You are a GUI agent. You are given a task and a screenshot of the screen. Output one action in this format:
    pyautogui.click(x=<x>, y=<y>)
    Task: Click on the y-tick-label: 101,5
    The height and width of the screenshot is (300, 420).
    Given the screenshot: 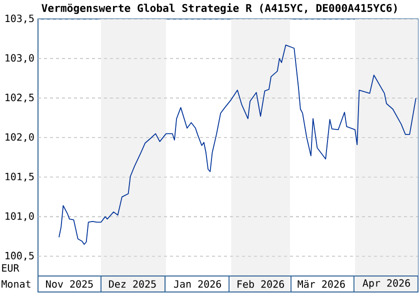 What is the action you would take?
    pyautogui.click(x=20, y=177)
    